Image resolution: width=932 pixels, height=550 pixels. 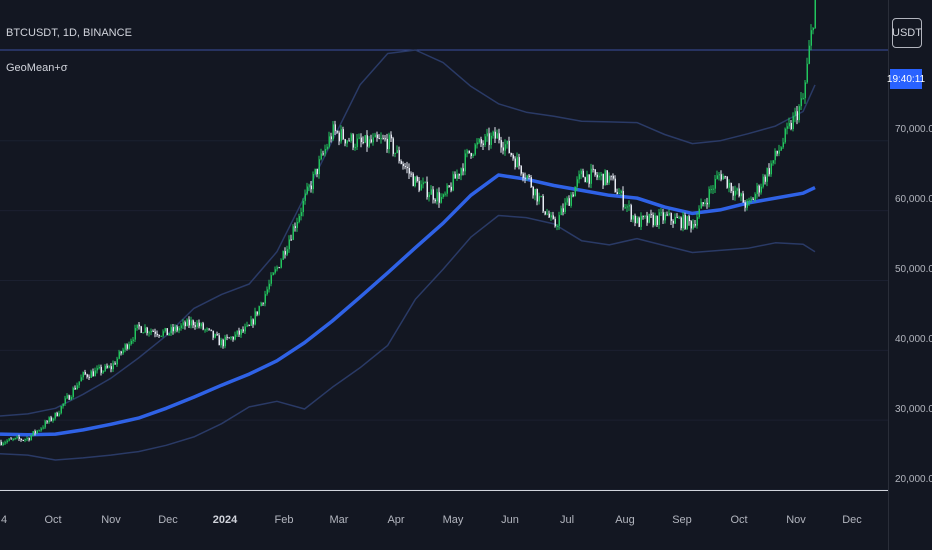 What do you see at coordinates (69, 33) in the screenshot?
I see `symbol-legend: BTCUSDT, 1D, BINANCE` at bounding box center [69, 33].